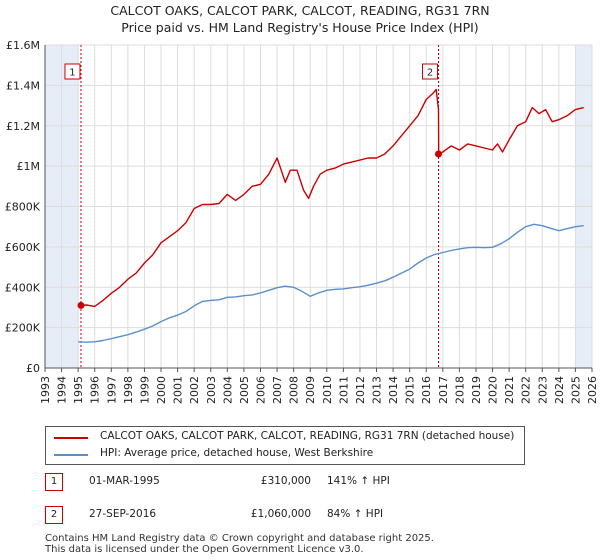 This screenshot has width=600, height=560. What do you see at coordinates (23, 85) in the screenshot?
I see `y-tick-label: £1.4M` at bounding box center [23, 85].